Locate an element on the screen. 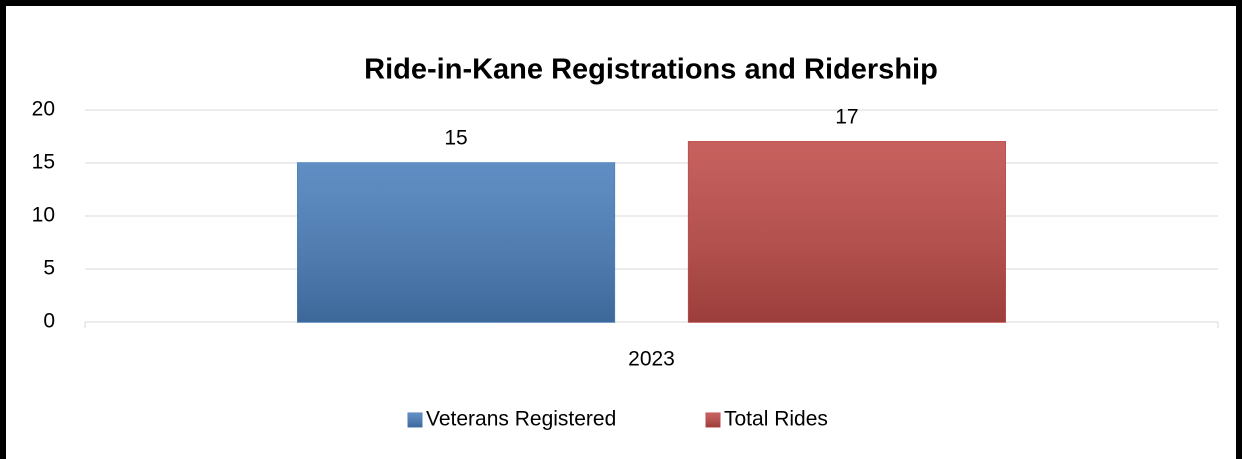 The width and height of the screenshot is (1243, 459). y-tick-label: 20 is located at coordinates (43, 109).